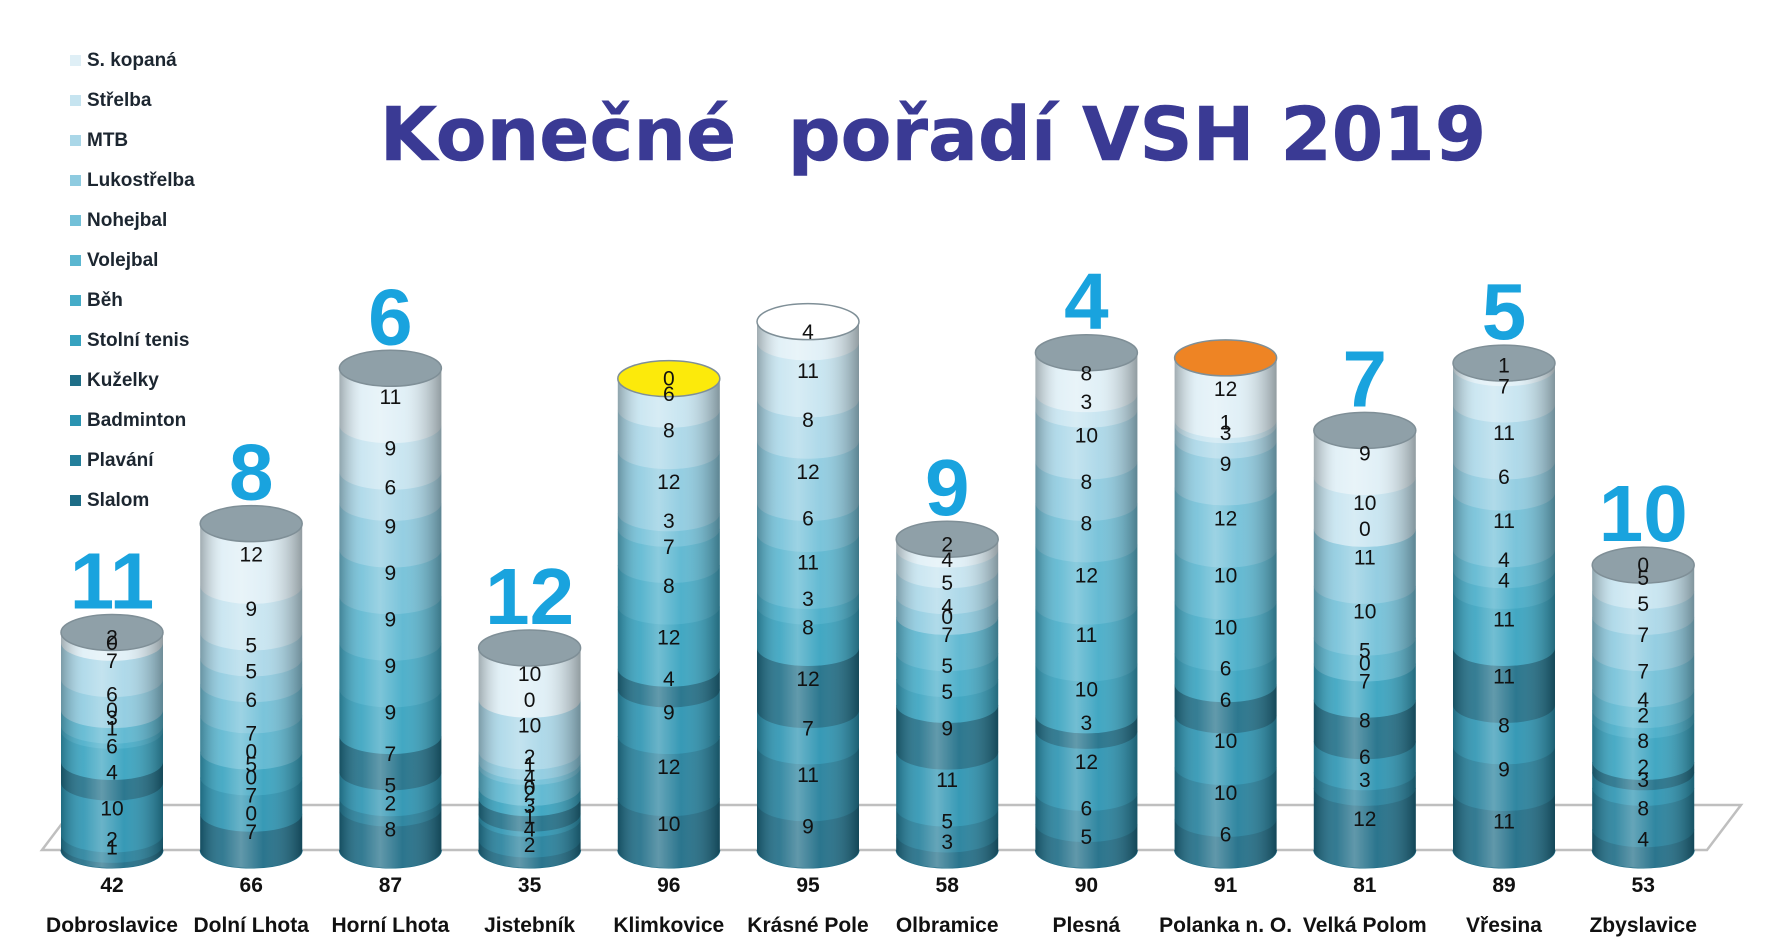 This screenshot has height=945, width=1774. Describe the element at coordinates (1365, 682) in the screenshot. I see `data-label-velka-polom-stolni-tenis: 7` at that location.